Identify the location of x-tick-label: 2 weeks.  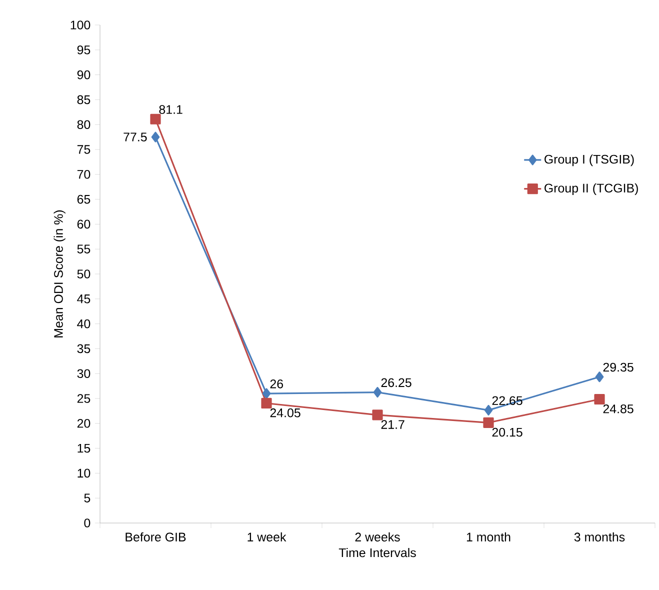
(377, 537).